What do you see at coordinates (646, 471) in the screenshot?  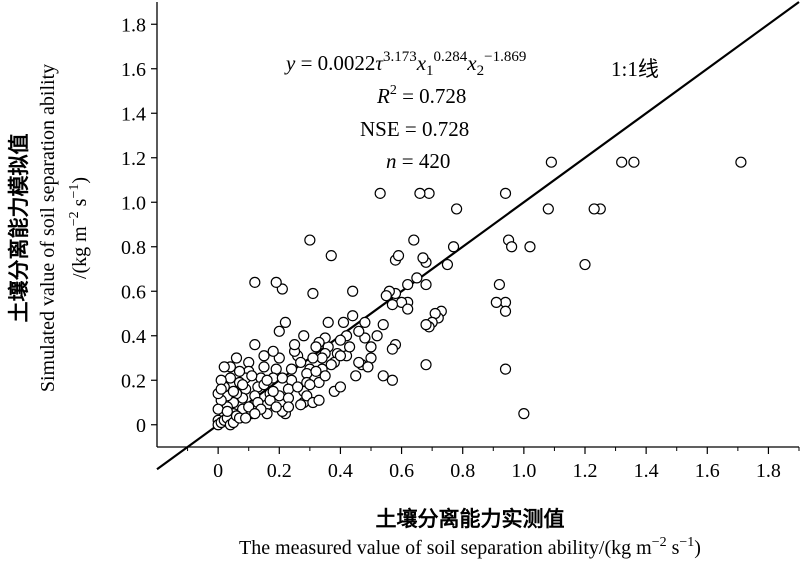 I see `x-tick-label: 1.4` at bounding box center [646, 471].